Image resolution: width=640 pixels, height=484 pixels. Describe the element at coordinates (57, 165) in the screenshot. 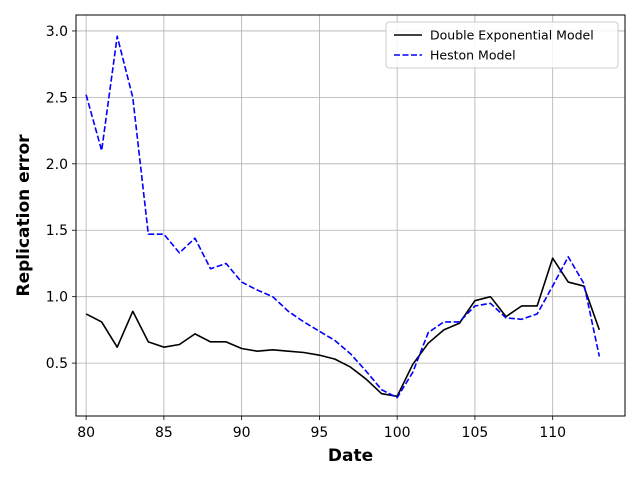

I see `y-tick-label: 2.0` at that location.